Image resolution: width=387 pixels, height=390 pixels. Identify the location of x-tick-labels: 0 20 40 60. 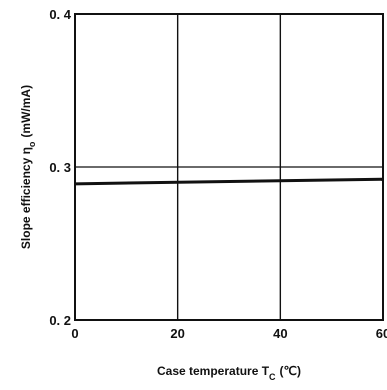
(229, 333).